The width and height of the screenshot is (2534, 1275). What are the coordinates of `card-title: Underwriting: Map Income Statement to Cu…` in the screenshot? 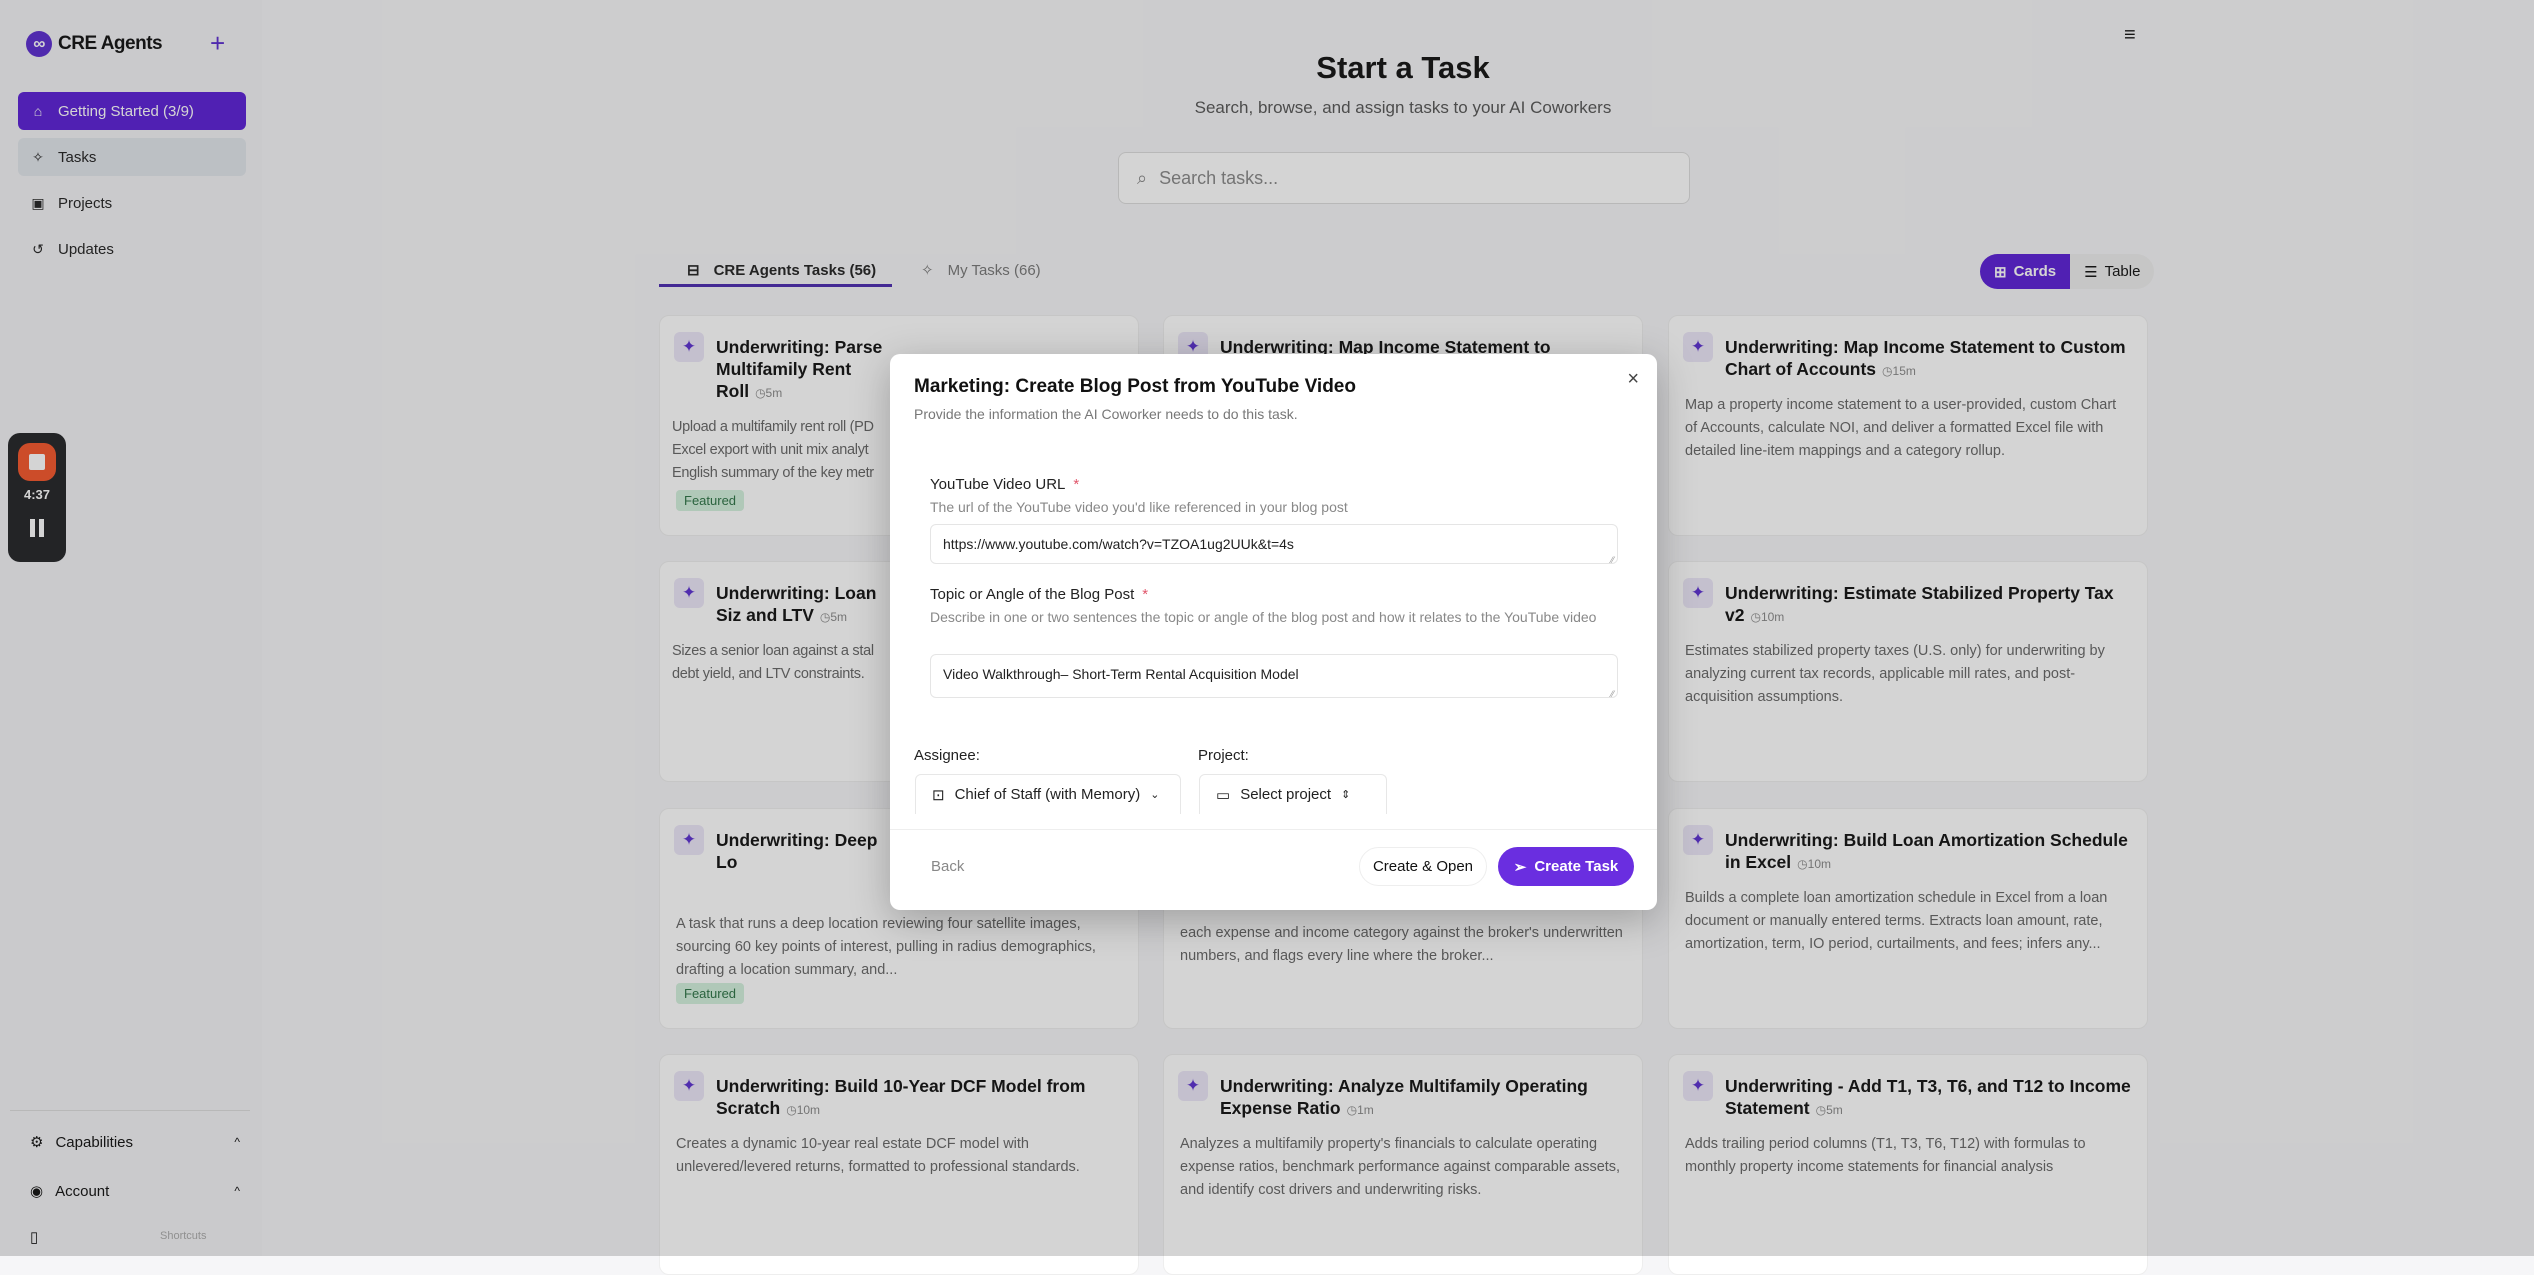 It's located at (1928, 359).